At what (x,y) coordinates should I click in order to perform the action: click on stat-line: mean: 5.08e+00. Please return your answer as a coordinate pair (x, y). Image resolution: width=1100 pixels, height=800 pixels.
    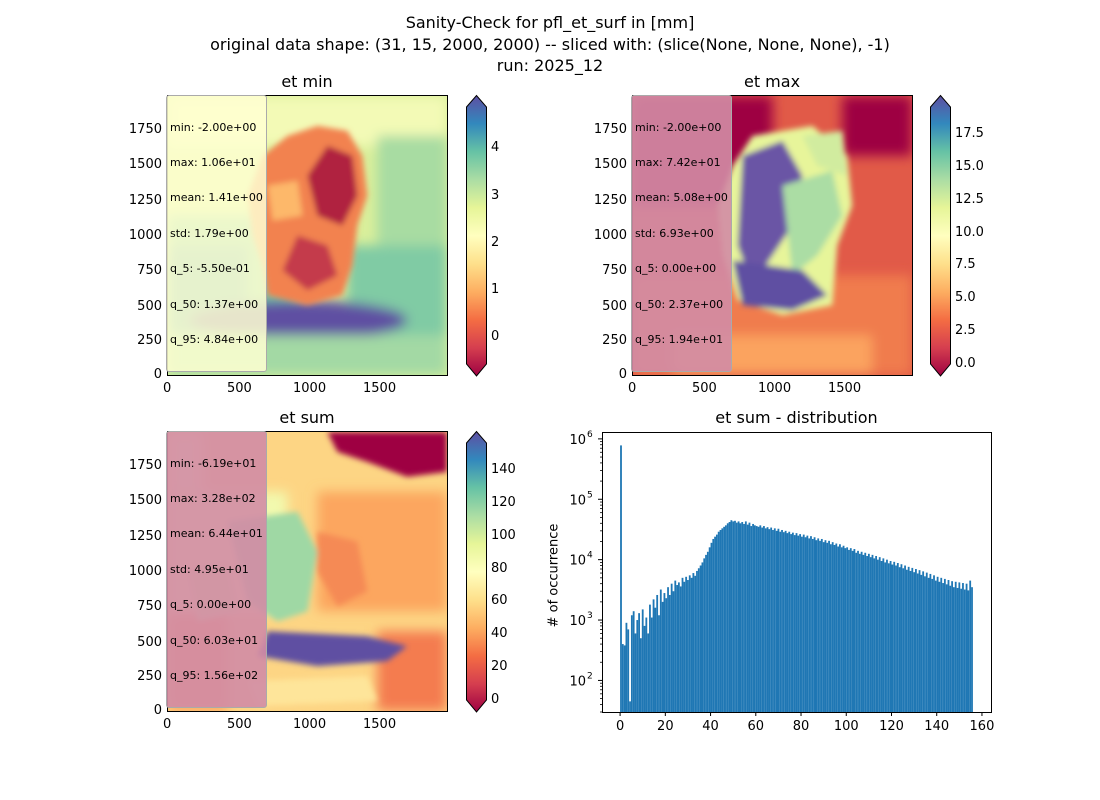
    Looking at the image, I should click on (681, 198).